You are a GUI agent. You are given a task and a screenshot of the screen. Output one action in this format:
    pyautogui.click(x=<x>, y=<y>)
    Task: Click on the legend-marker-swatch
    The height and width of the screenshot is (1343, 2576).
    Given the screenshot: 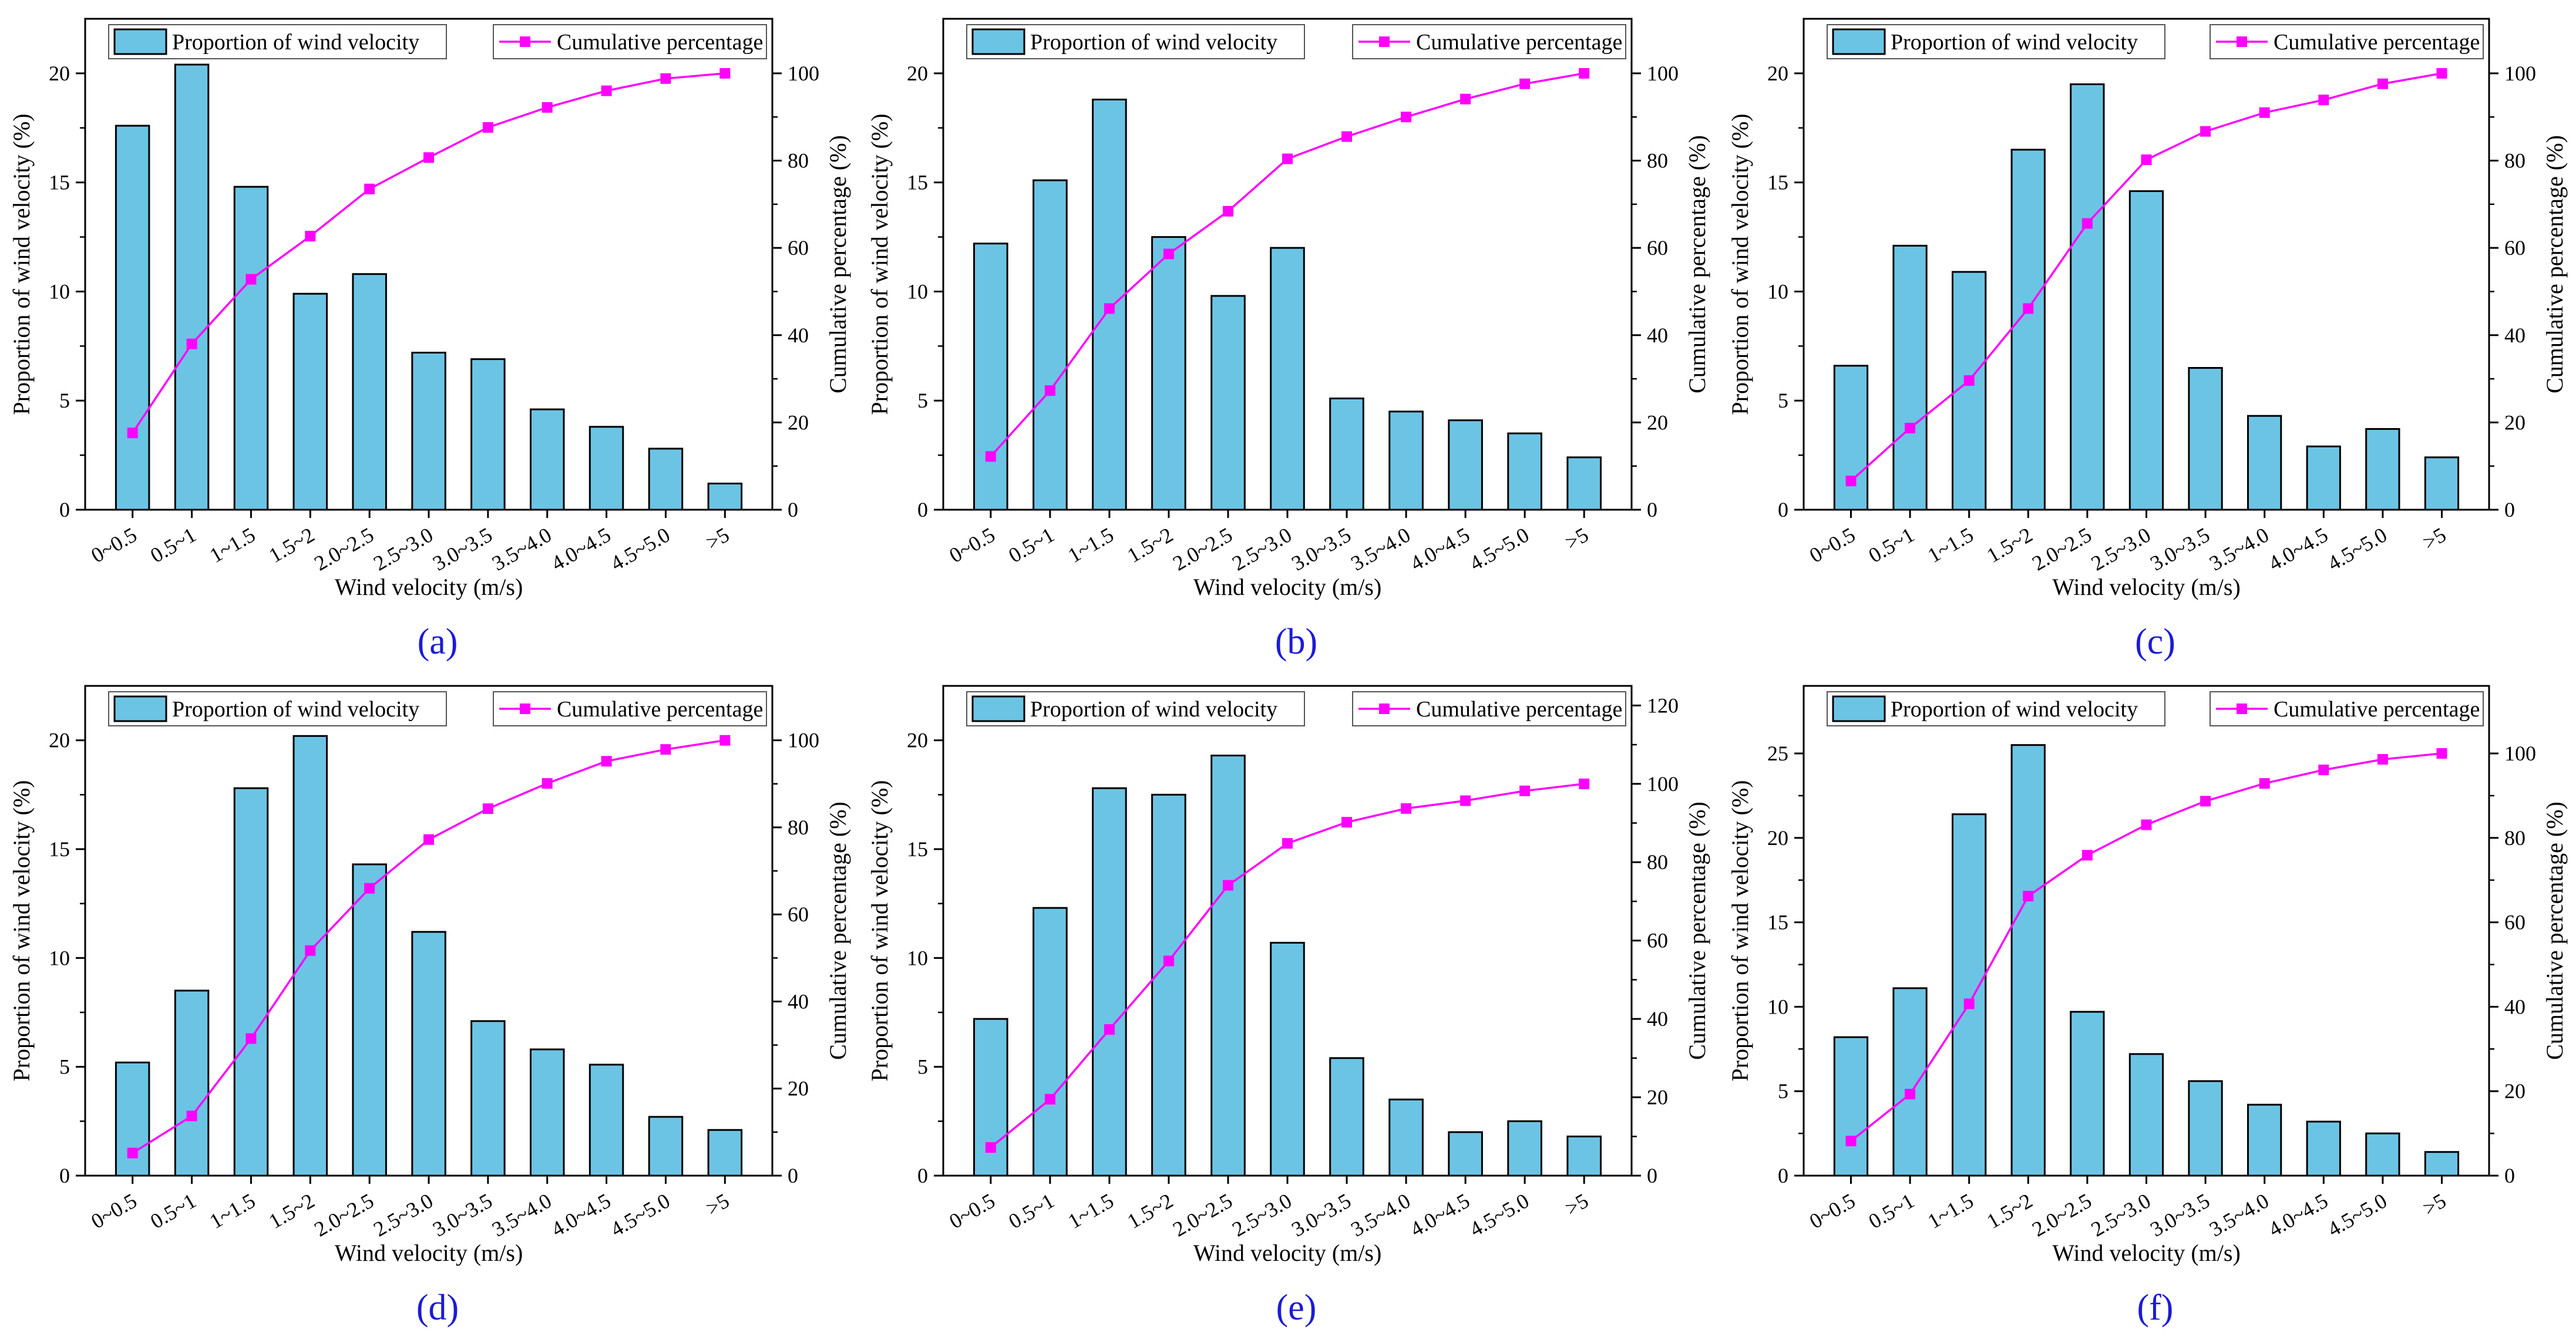 What is the action you would take?
    pyautogui.click(x=525, y=709)
    